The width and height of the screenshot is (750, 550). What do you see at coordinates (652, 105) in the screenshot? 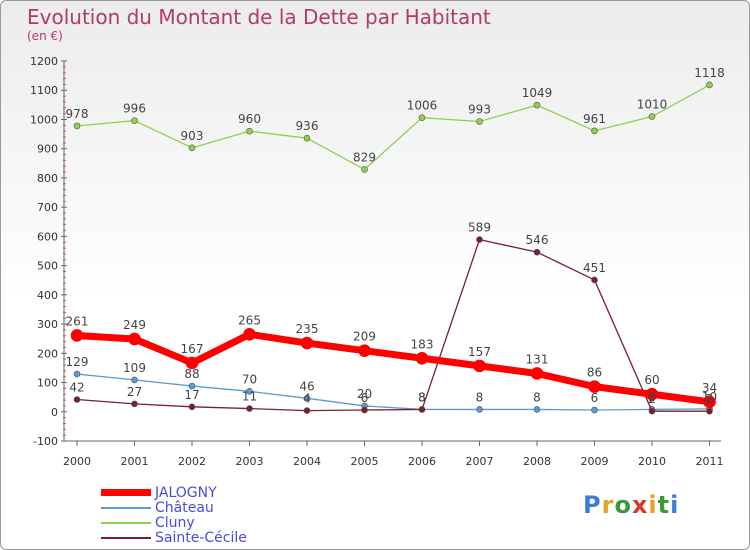
I see `data-label-cluny: 1010` at bounding box center [652, 105].